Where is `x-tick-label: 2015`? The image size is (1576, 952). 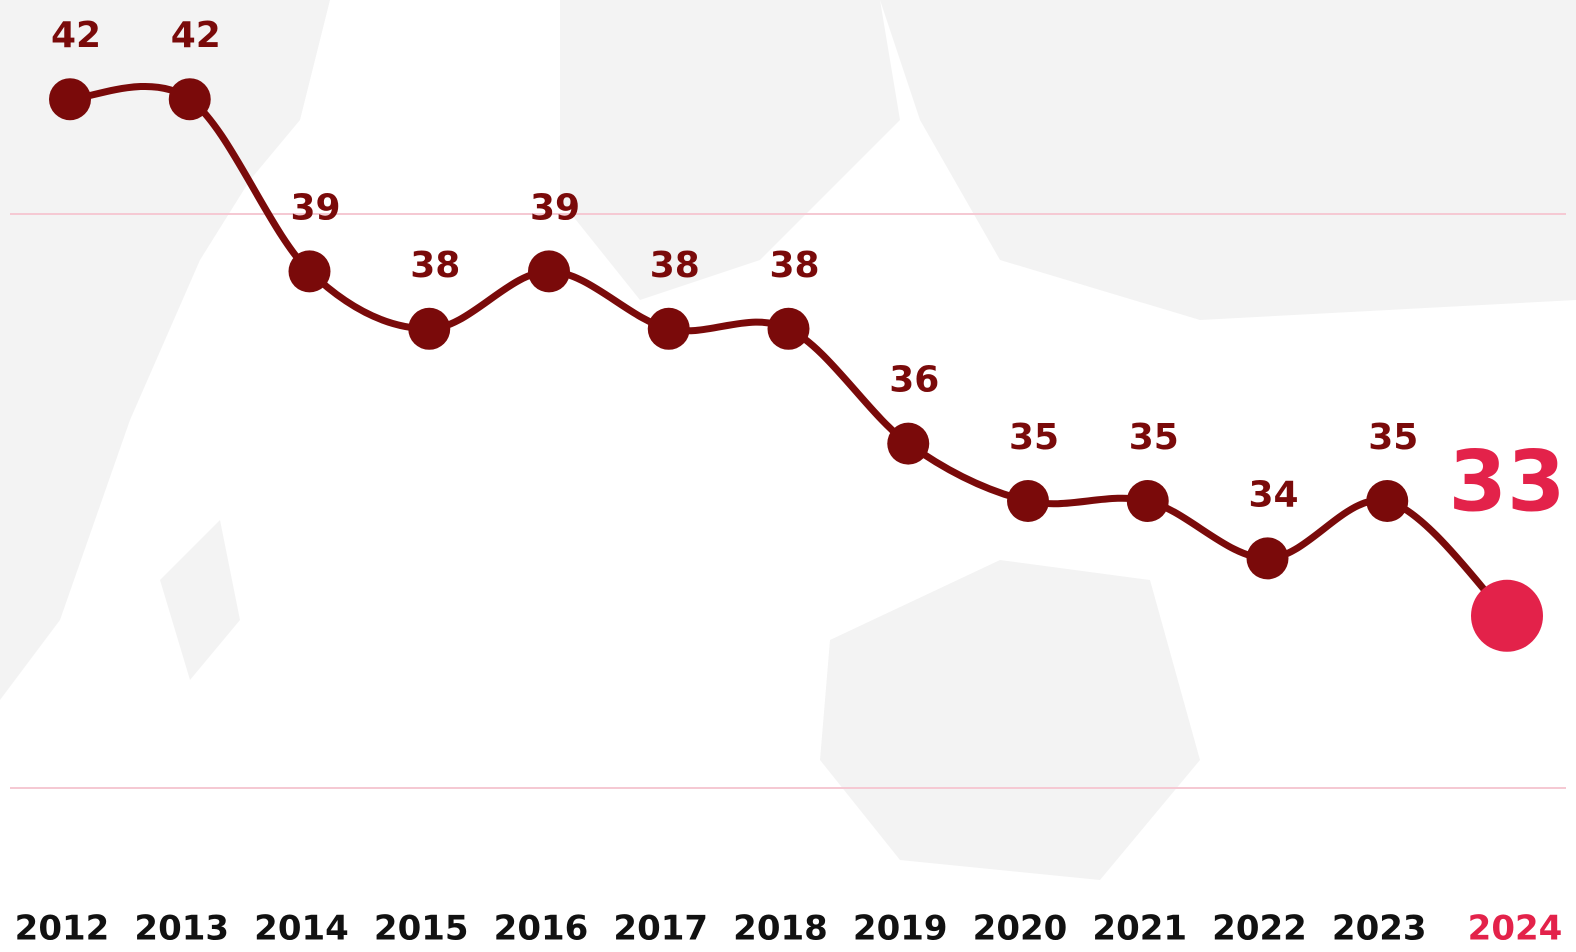 x-tick-label: 2015 is located at coordinates (421, 929).